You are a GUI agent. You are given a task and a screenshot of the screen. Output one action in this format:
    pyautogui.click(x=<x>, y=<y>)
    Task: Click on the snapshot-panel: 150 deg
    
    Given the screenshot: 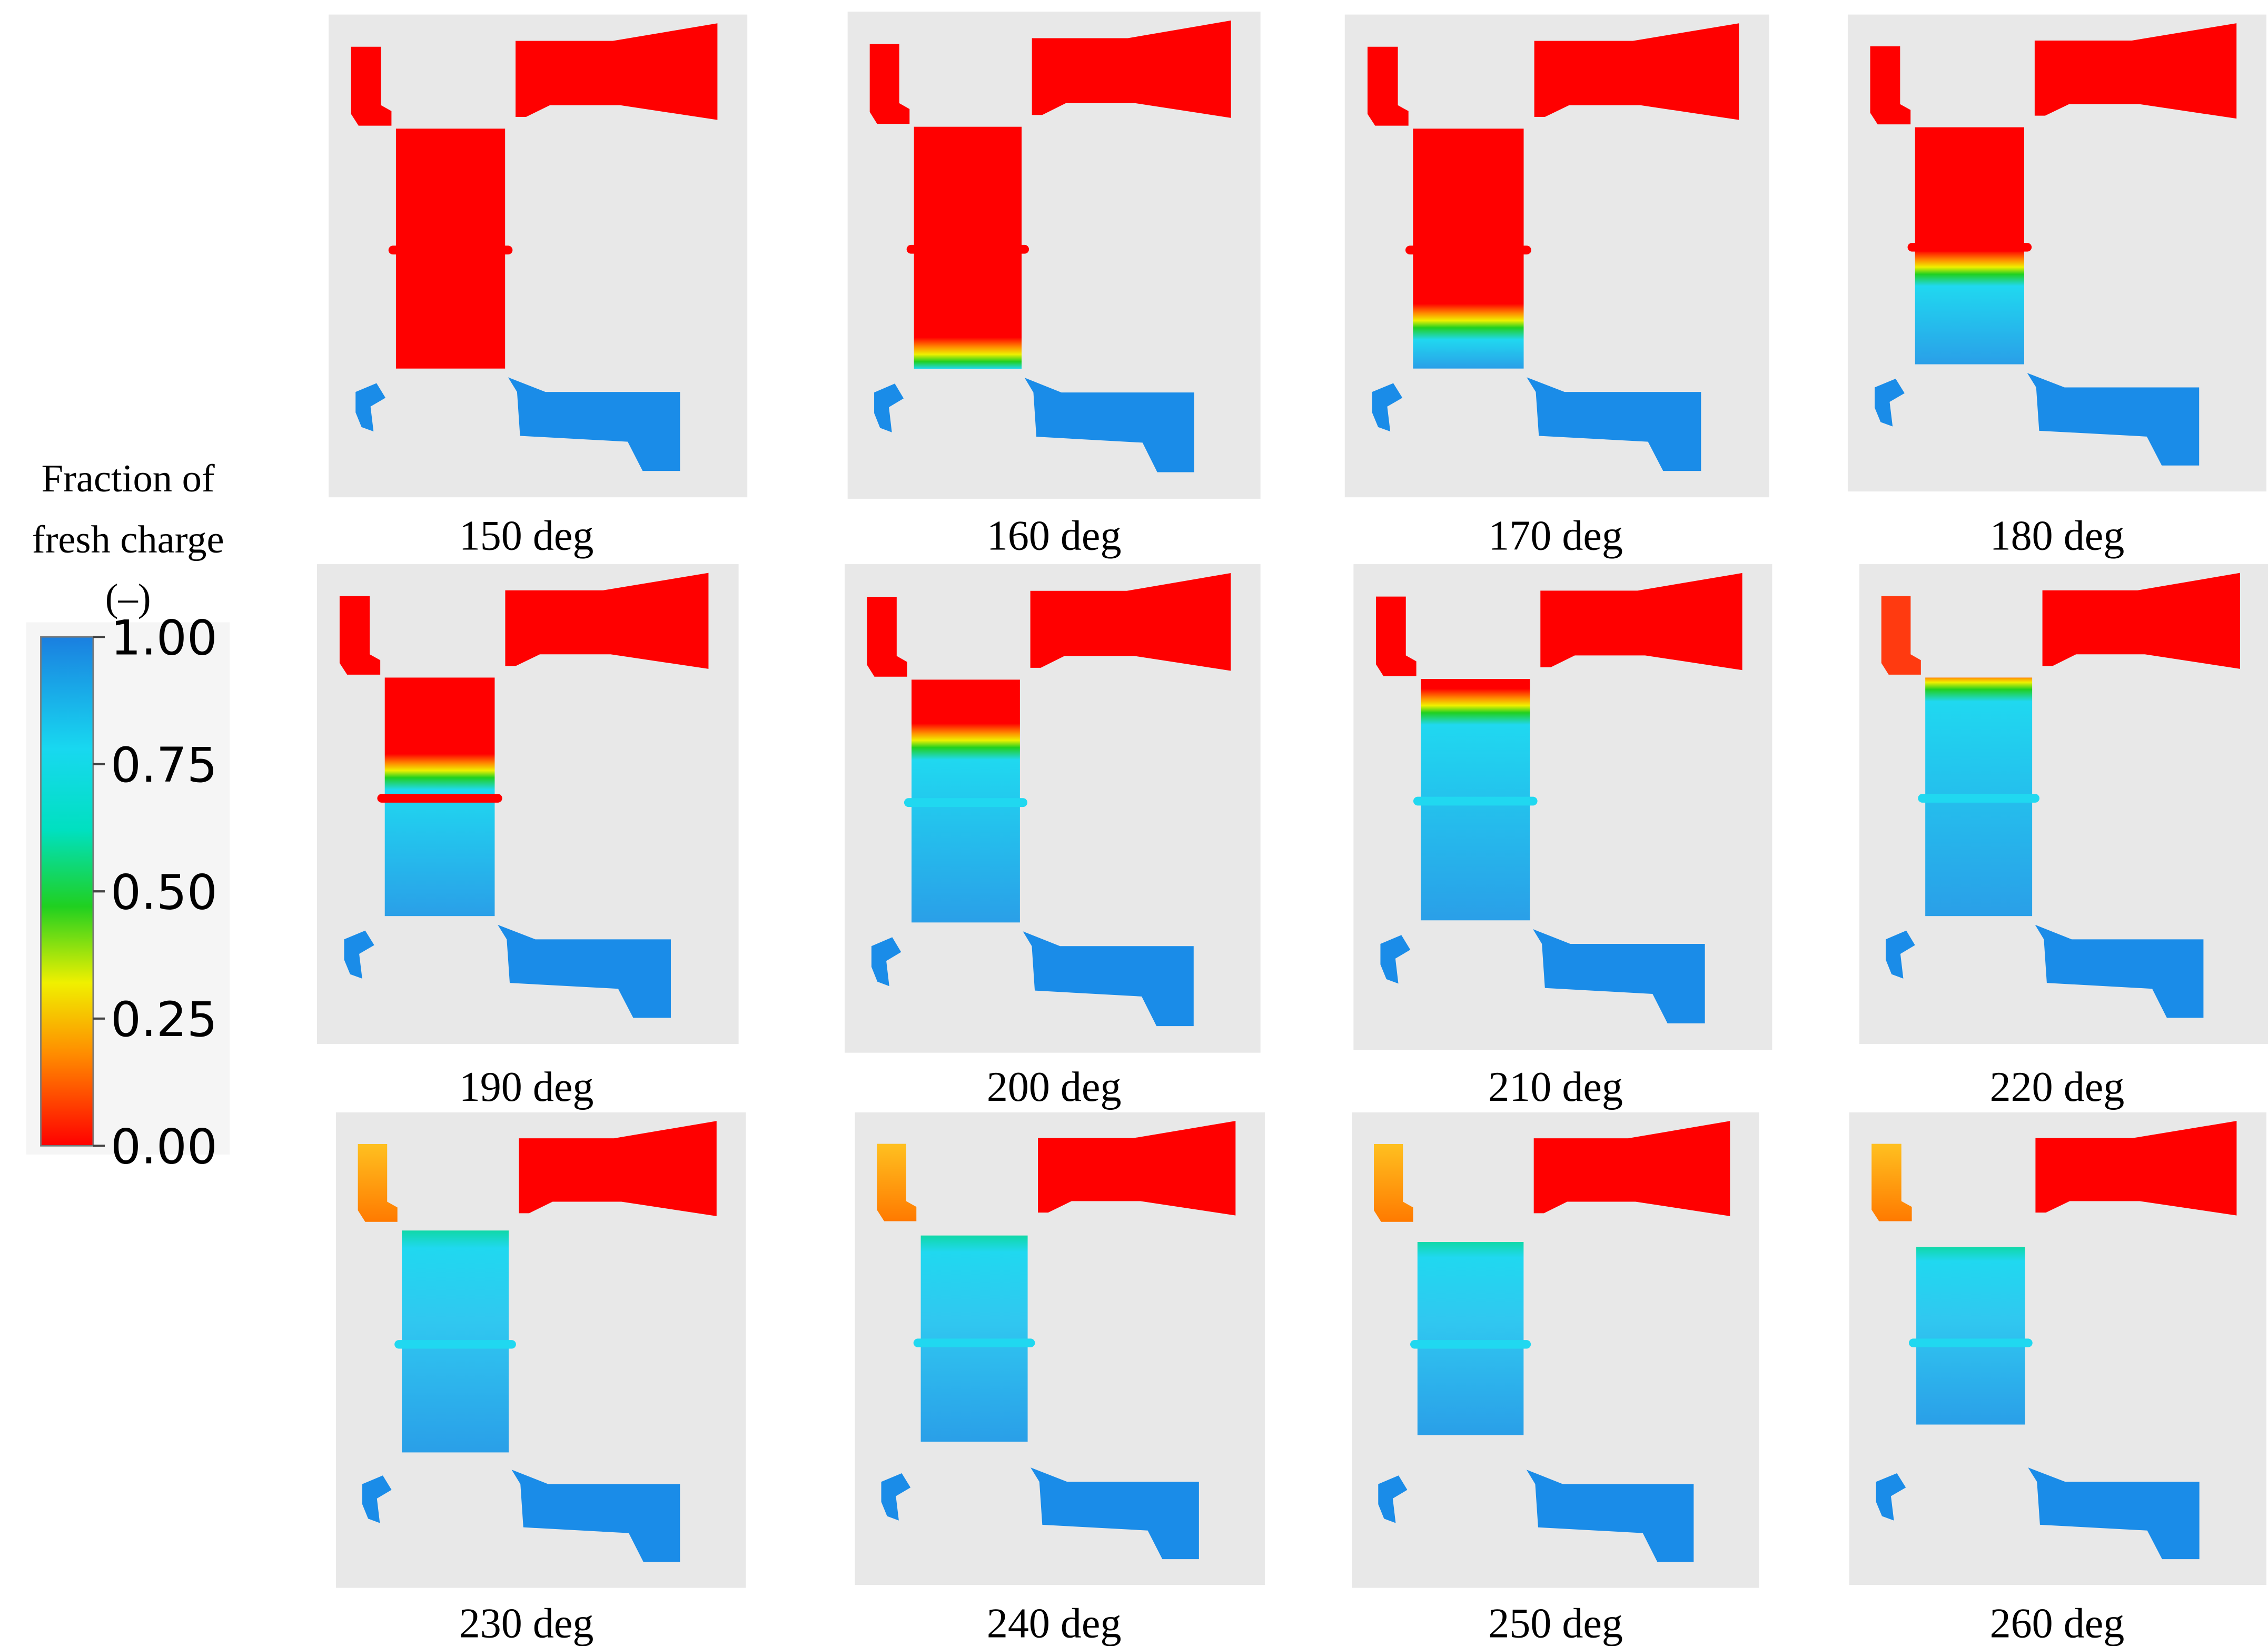 What is the action you would take?
    pyautogui.click(x=538, y=286)
    